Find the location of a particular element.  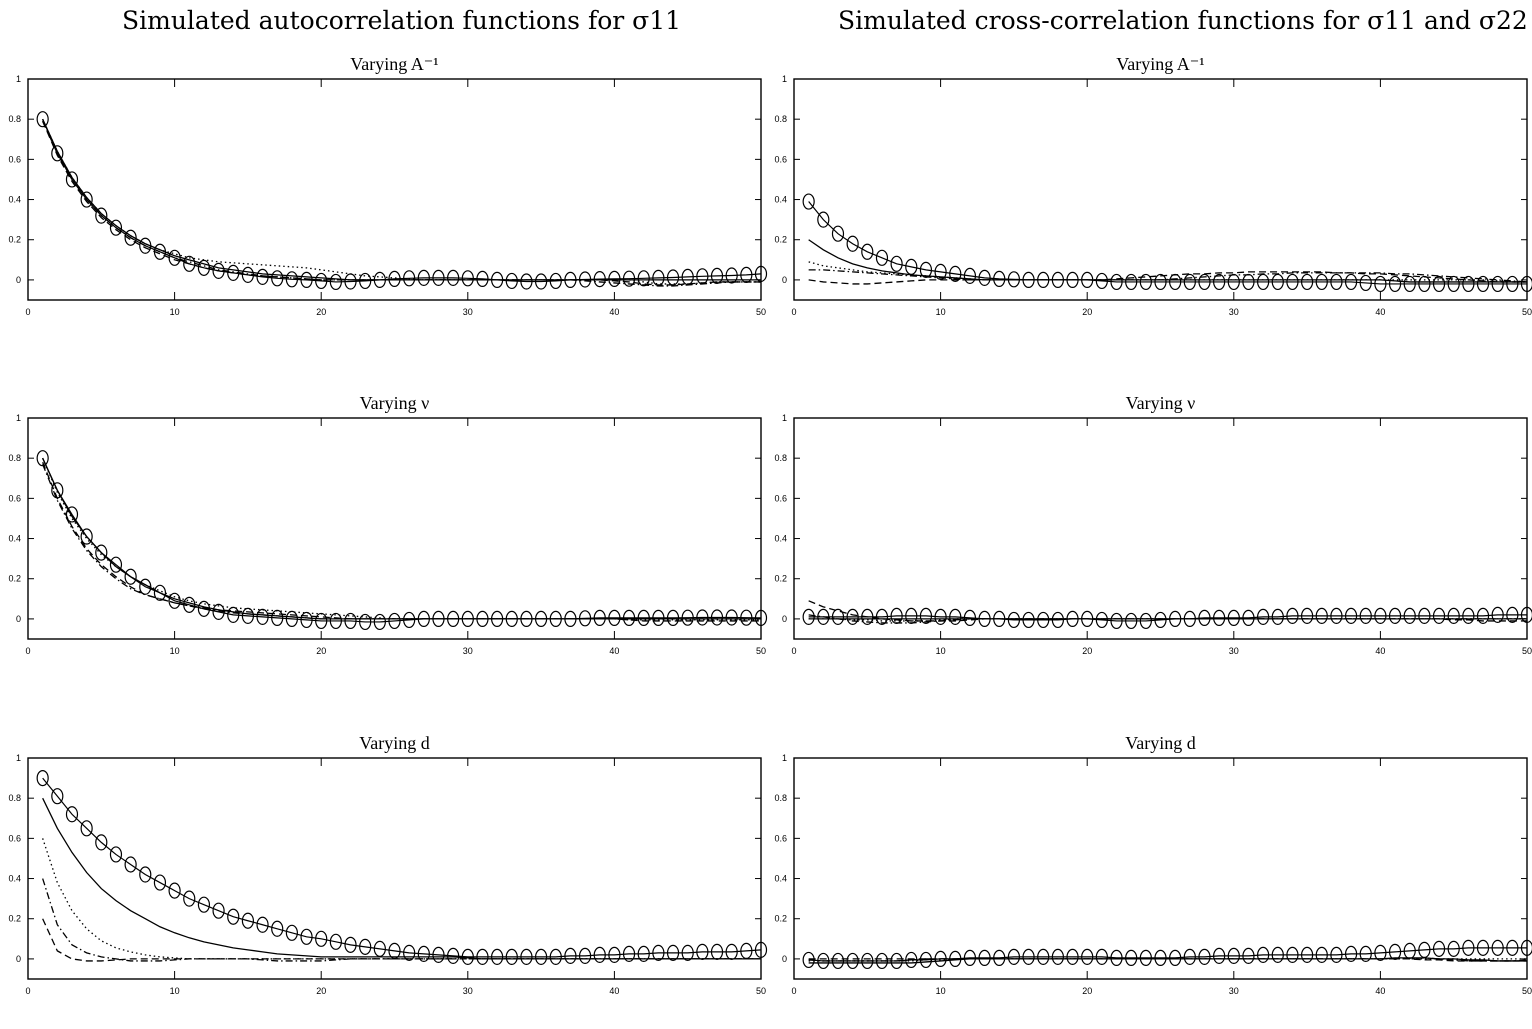

x-tick-label: 20 is located at coordinates (321, 991).